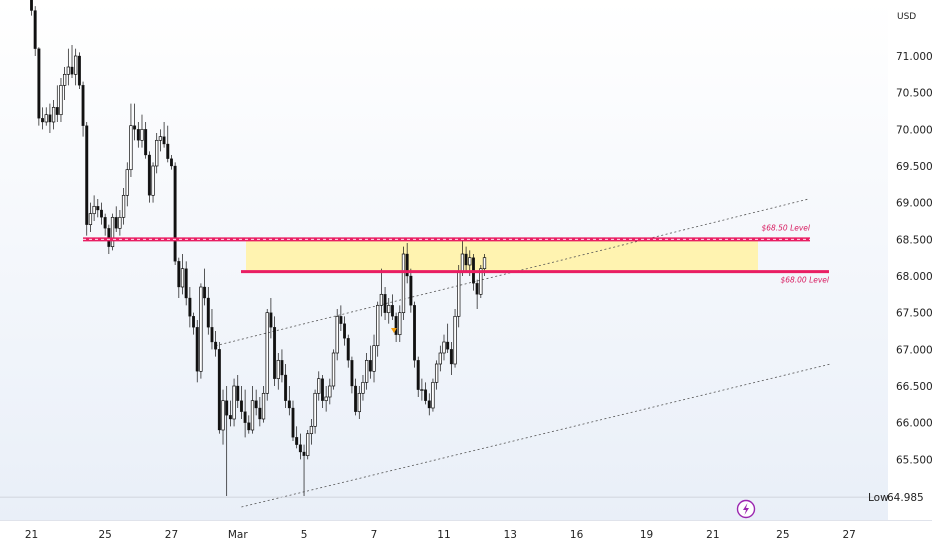 The width and height of the screenshot is (932, 550). I want to click on level-68-00: $68.00 Level, so click(535, 277).